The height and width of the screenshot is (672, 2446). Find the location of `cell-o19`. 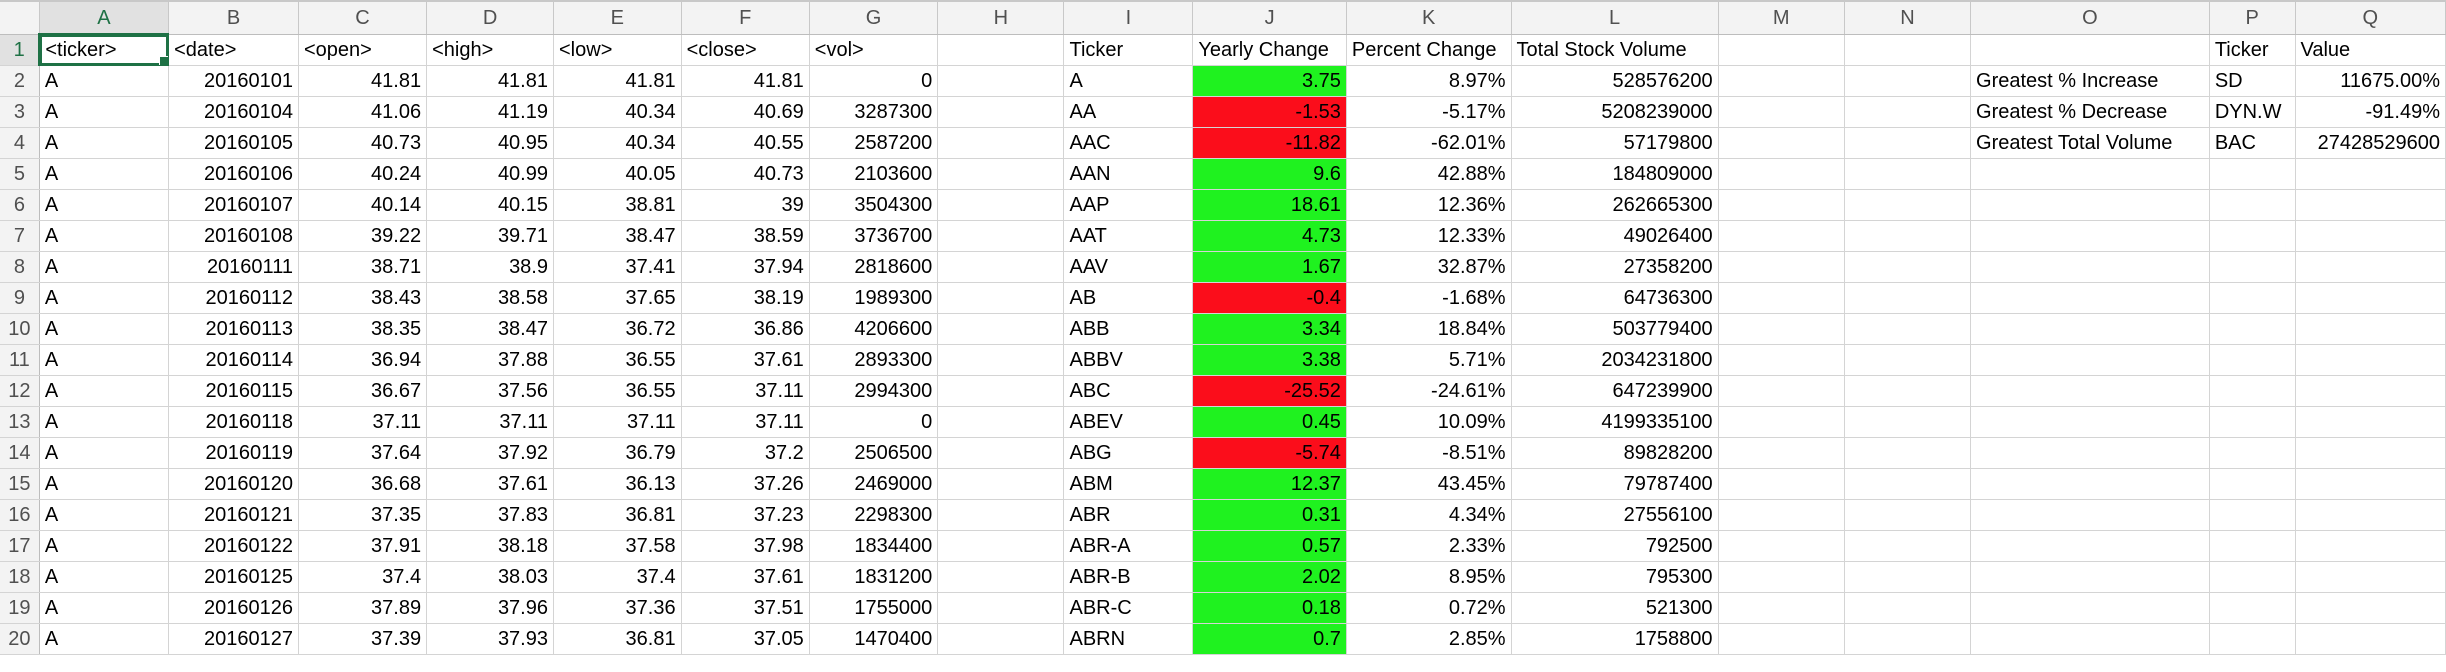

cell-o19 is located at coordinates (2090, 608).